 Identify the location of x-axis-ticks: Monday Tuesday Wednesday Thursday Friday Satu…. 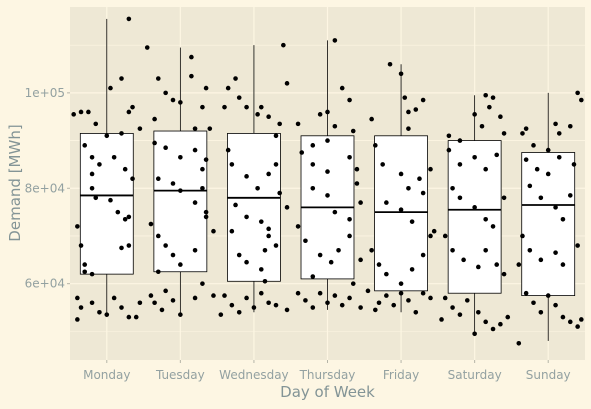
(327, 371).